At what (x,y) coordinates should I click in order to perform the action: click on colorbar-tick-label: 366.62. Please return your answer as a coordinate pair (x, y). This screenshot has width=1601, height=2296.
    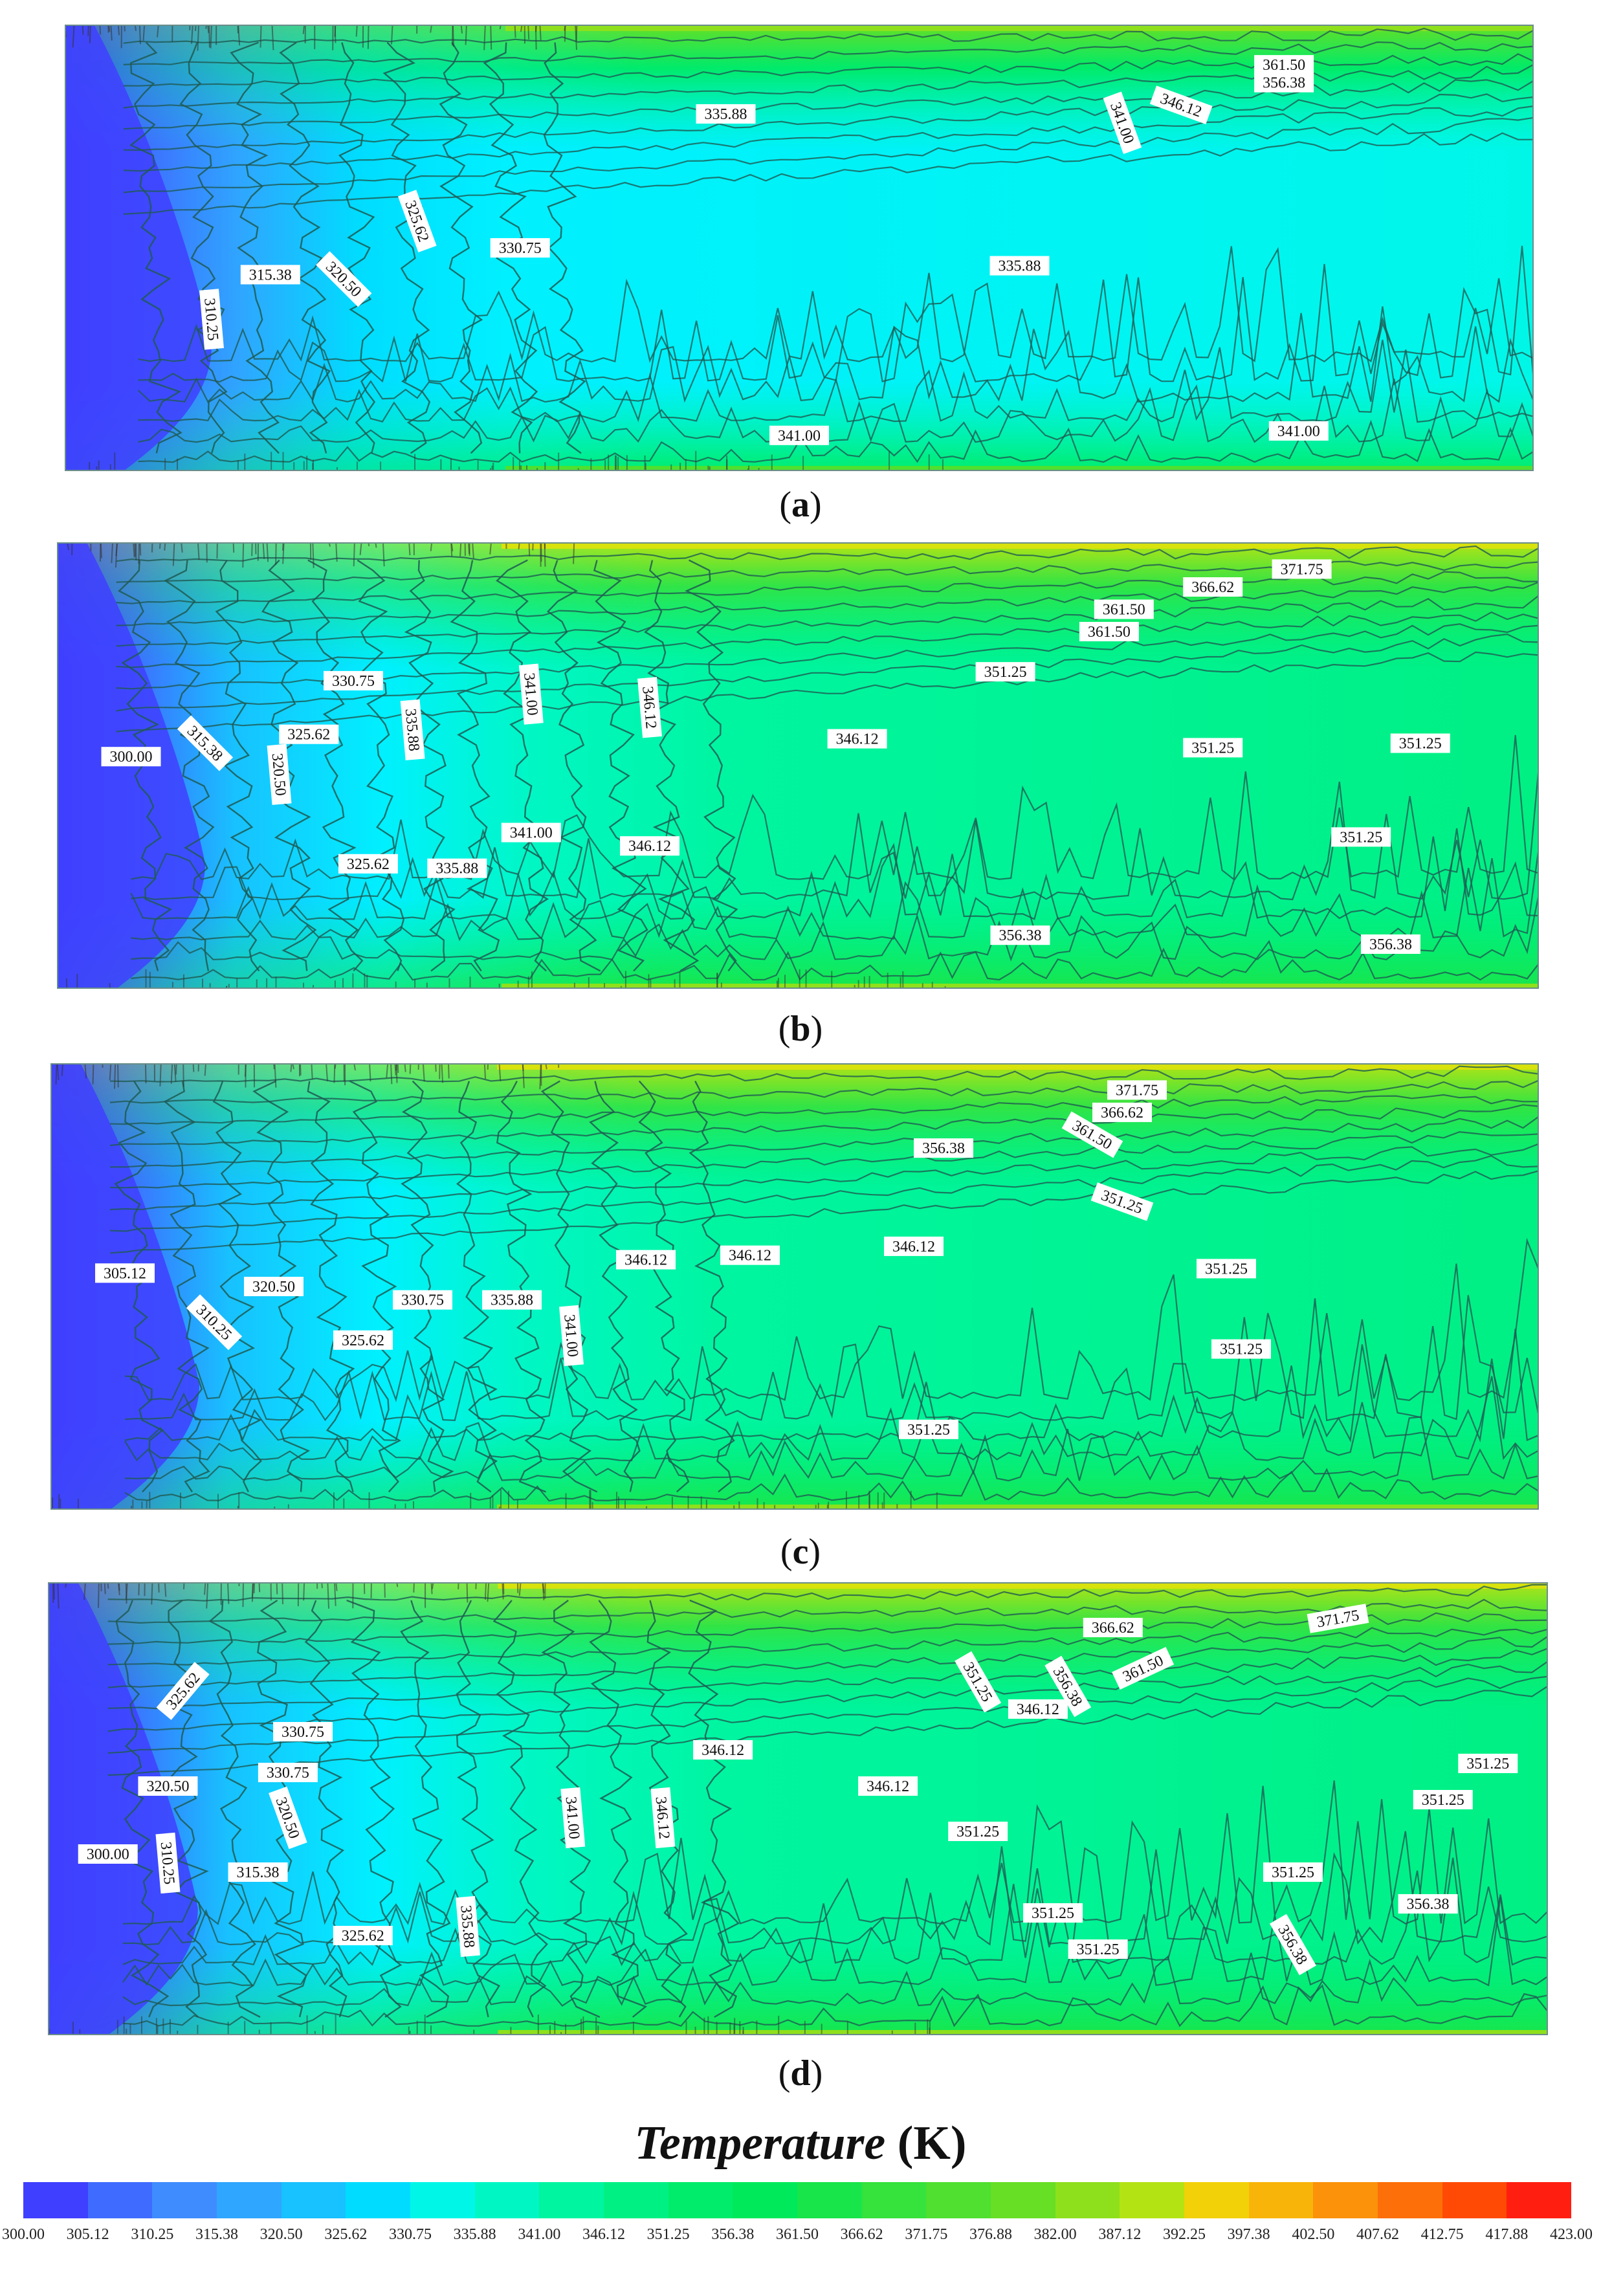
    Looking at the image, I should click on (861, 2234).